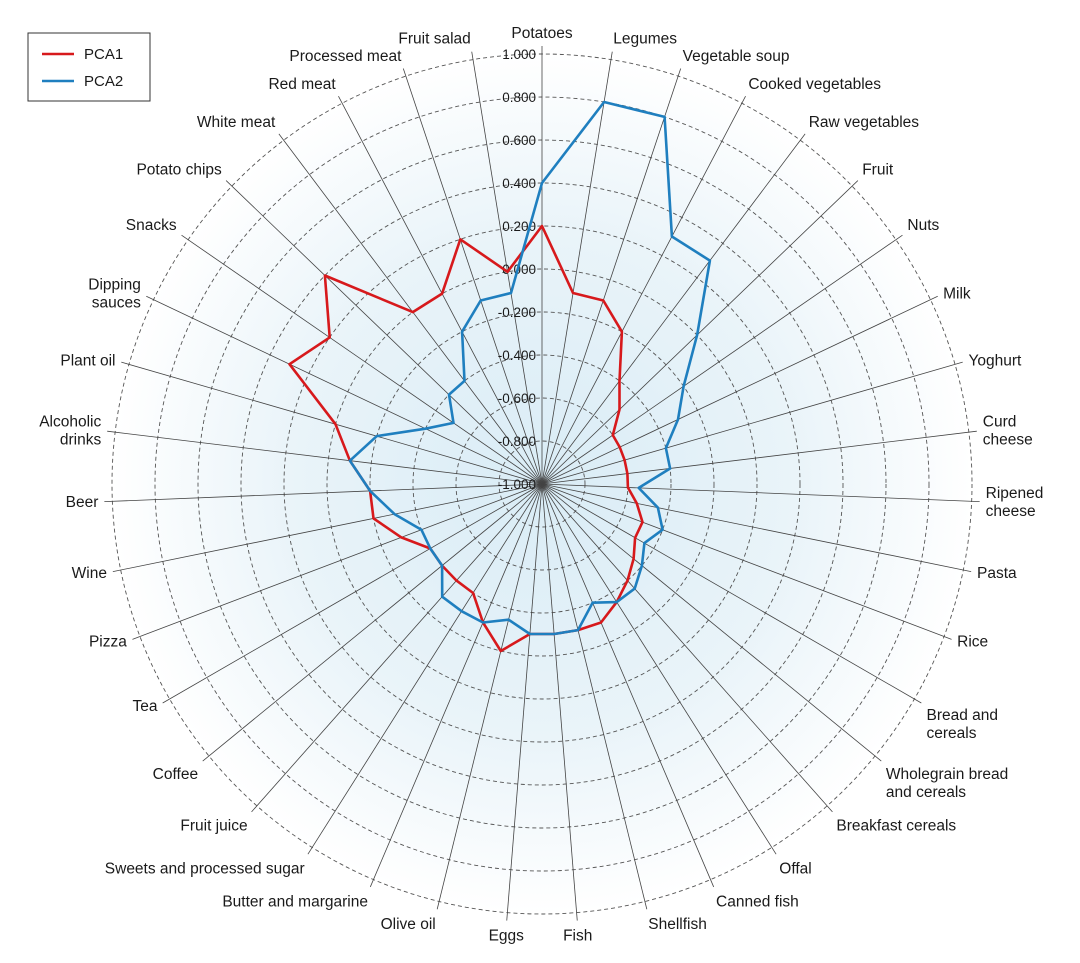 The image size is (1080, 963). I want to click on category-label: Curd cheese, so click(1008, 430).